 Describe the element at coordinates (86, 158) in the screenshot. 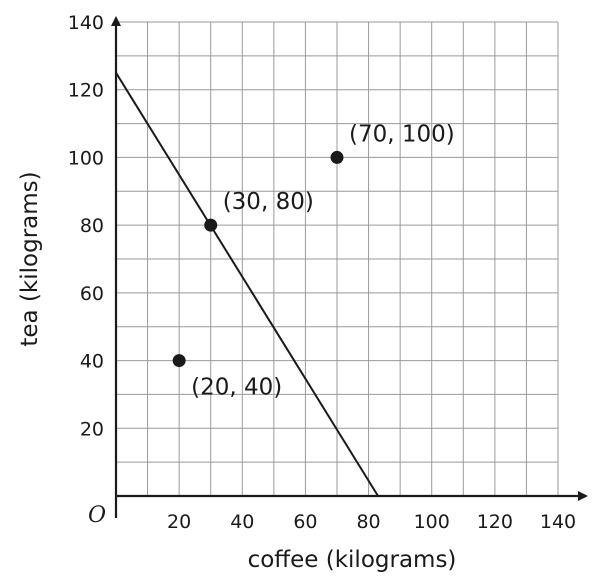

I see `y-tick-label: 100` at that location.